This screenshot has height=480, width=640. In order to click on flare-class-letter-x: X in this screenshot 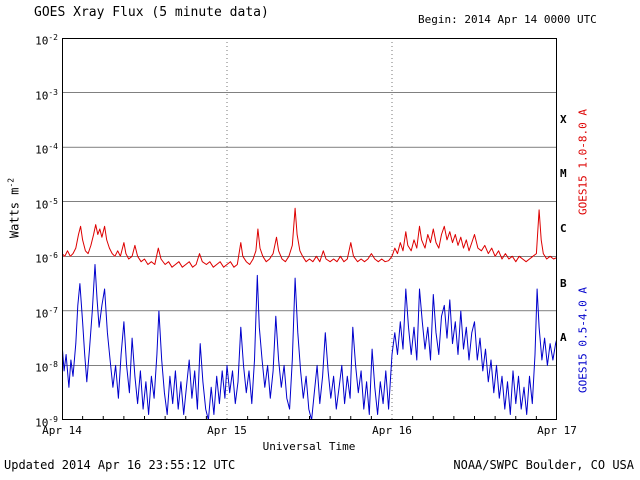, I will do `click(563, 119)`.